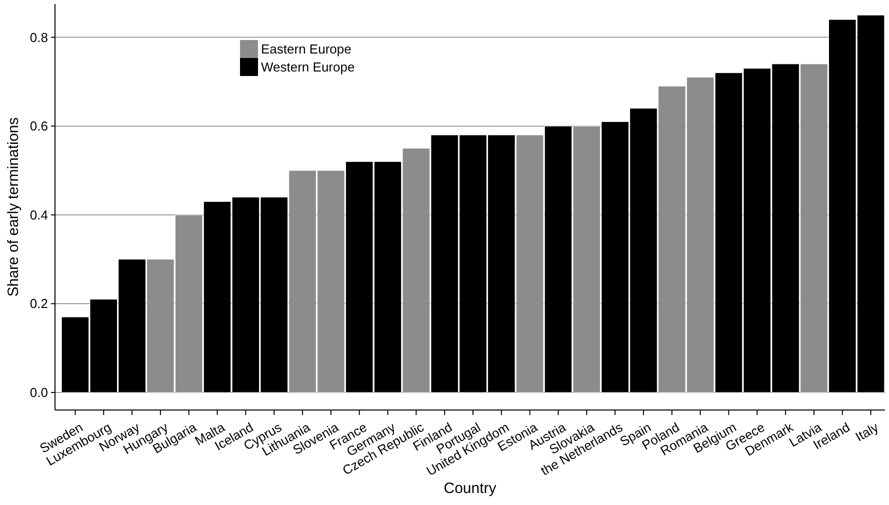 The height and width of the screenshot is (505, 889). I want to click on x-axis-title: Country, so click(470, 488).